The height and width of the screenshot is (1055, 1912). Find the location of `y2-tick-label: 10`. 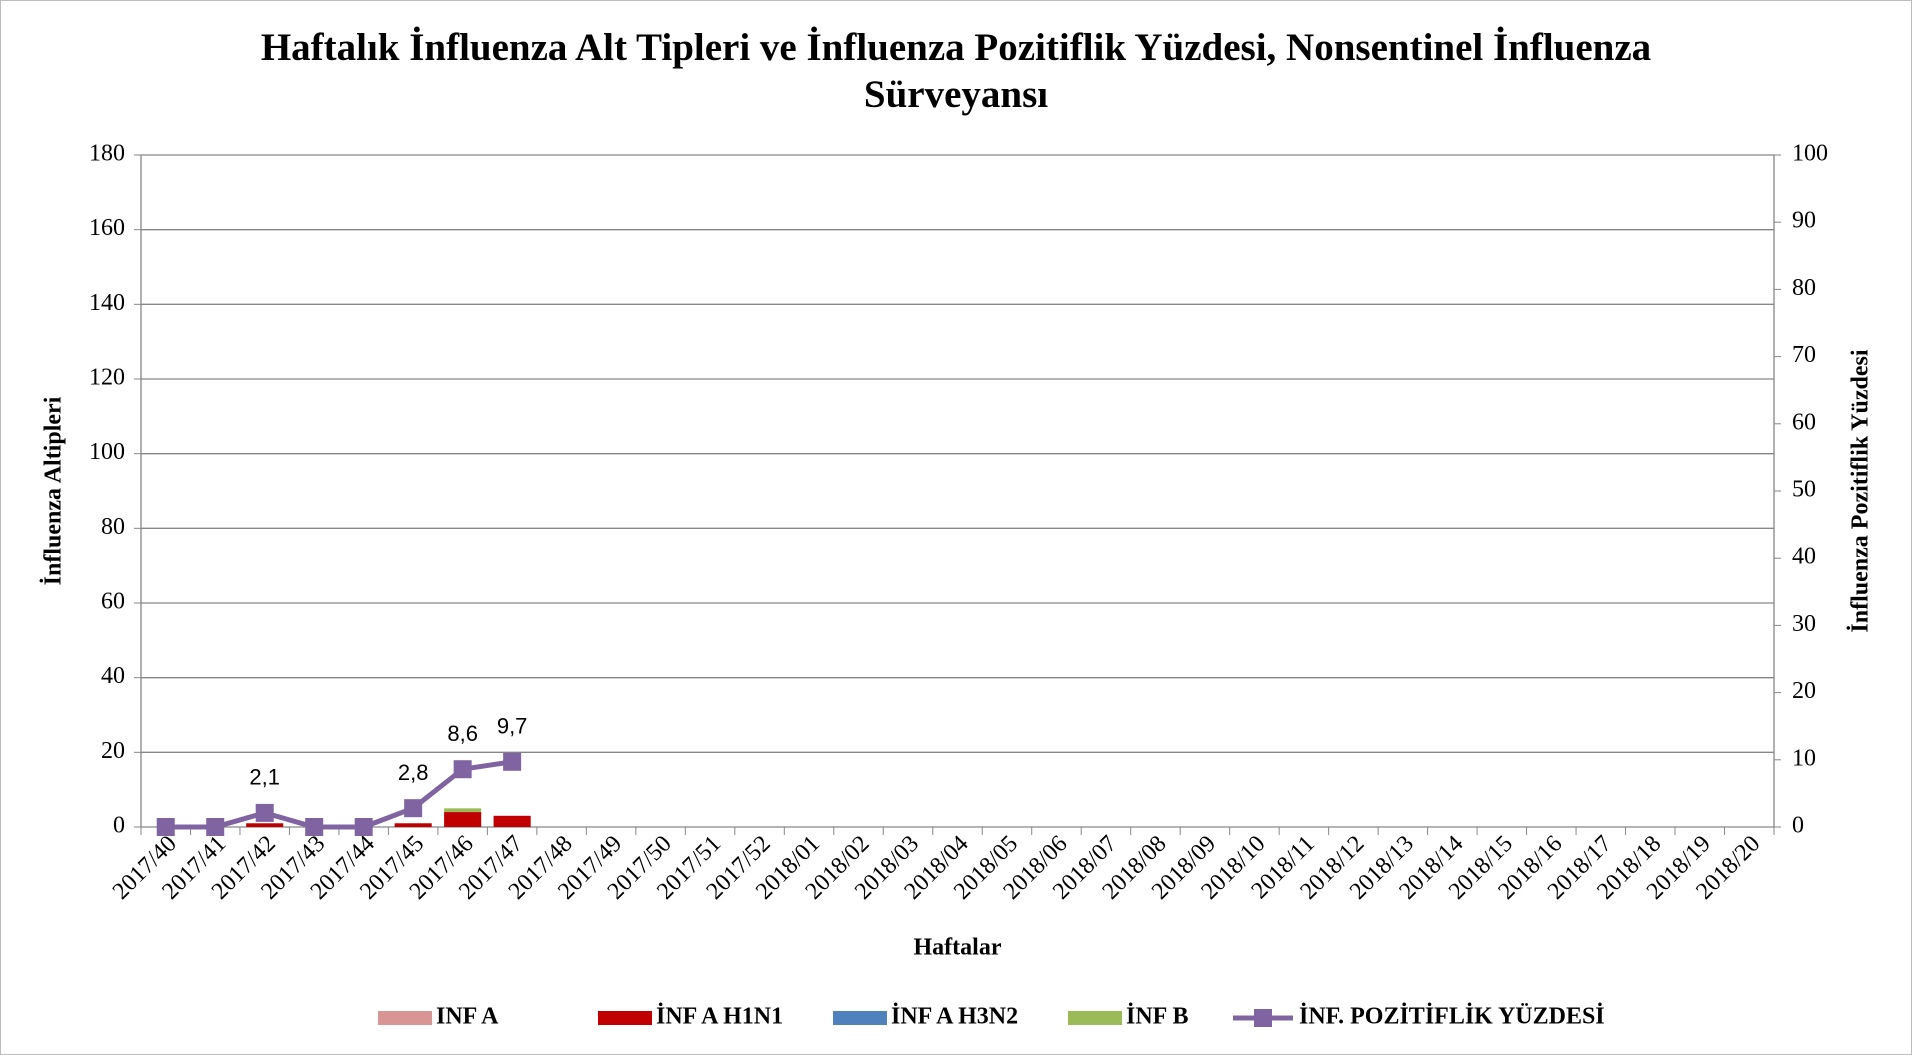

y2-tick-label: 10 is located at coordinates (1804, 758).